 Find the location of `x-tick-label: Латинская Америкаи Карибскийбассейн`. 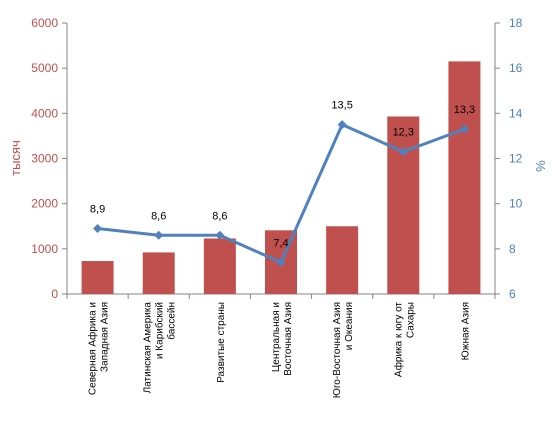

x-tick-label: Латинская Америкаи Карибскийбассейн is located at coordinates (160, 348).